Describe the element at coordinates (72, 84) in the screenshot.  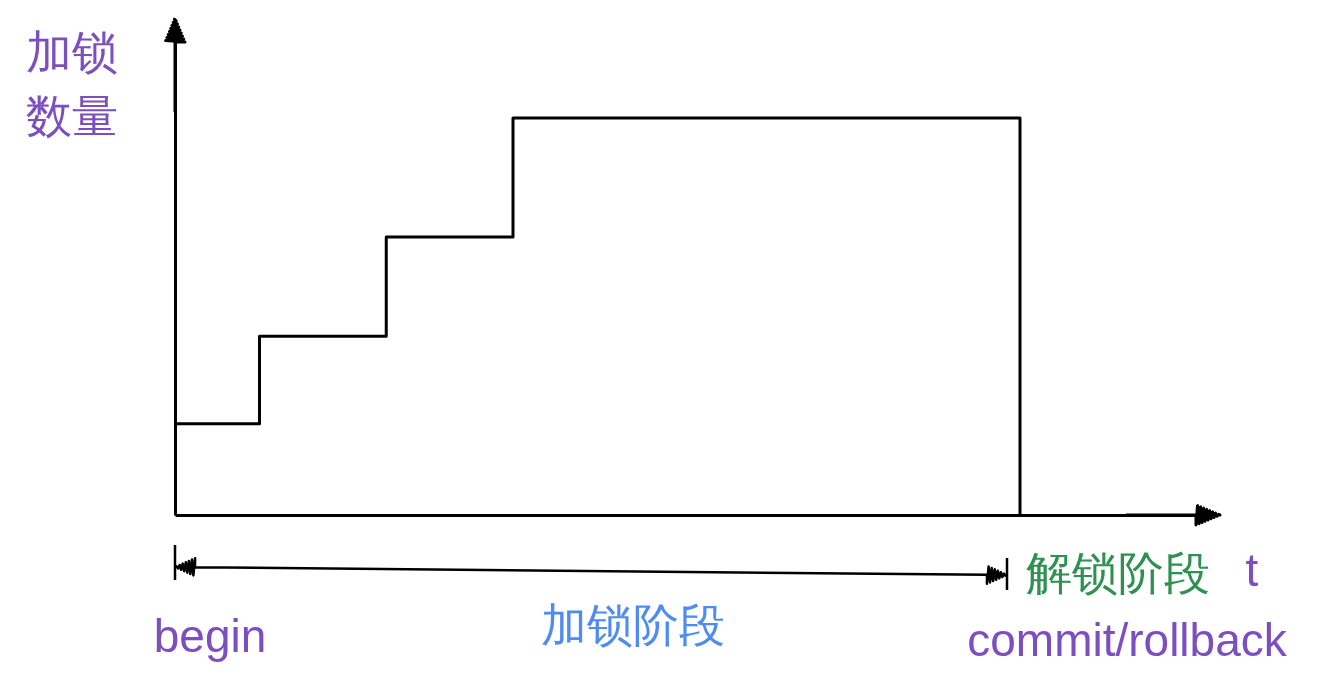
I see `y-axis-title: 加锁数量` at that location.